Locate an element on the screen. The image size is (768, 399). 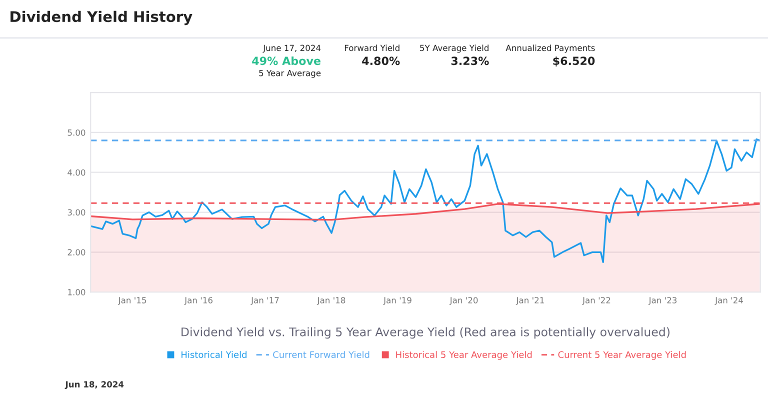
text: Annualized Payments is located at coordinates (550, 48).